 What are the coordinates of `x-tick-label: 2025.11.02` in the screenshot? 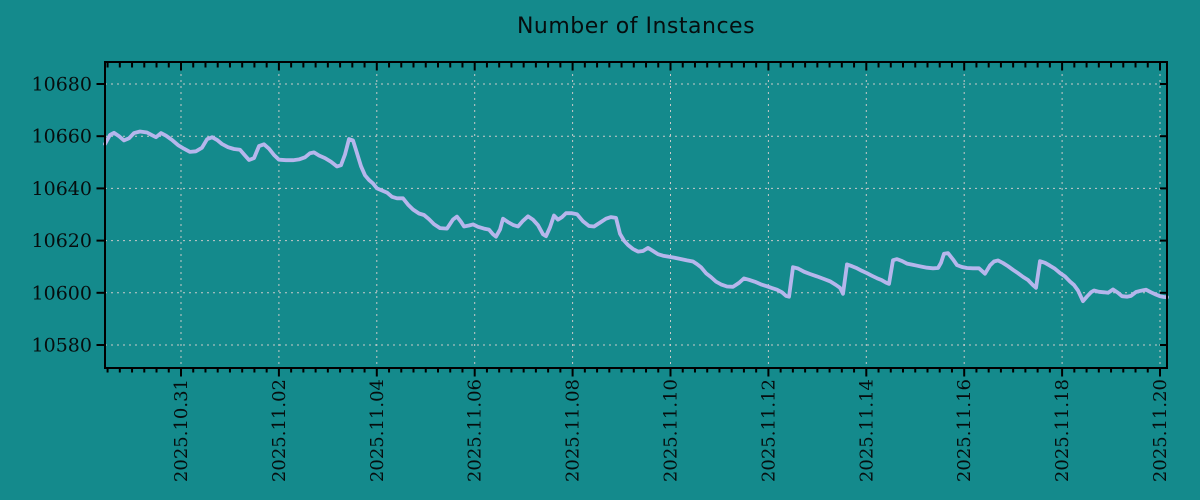 It's located at (279, 430).